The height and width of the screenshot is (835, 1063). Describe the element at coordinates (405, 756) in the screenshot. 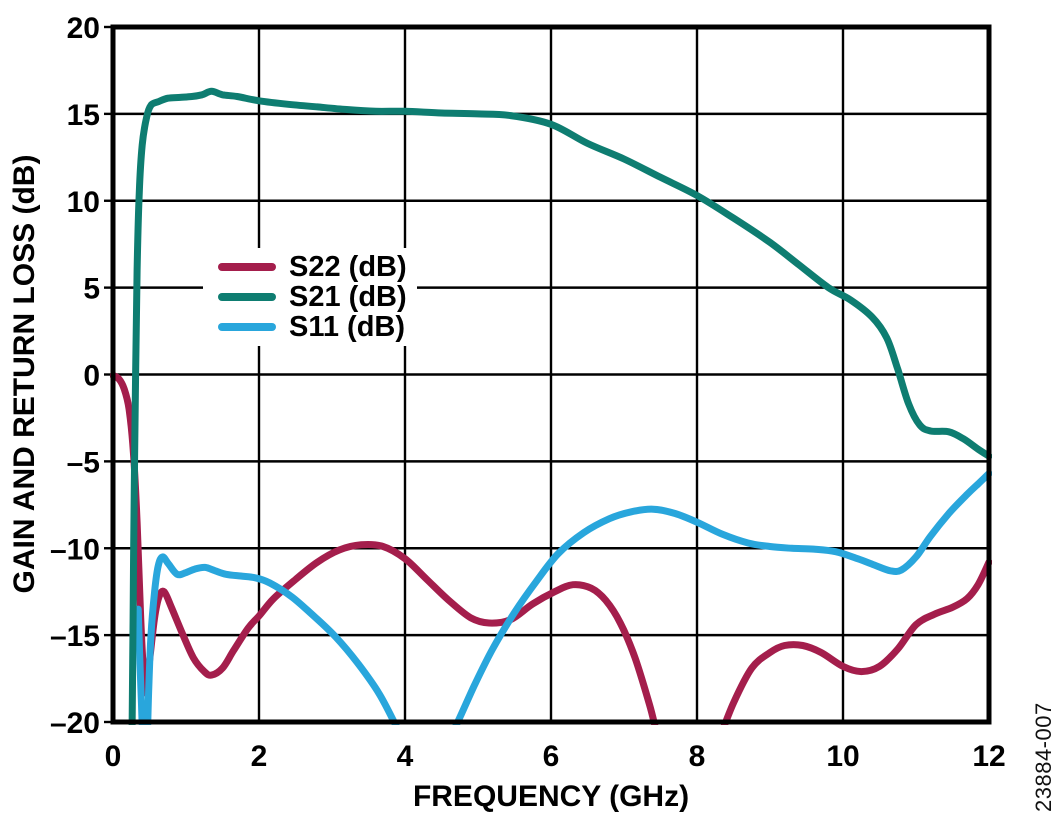

I see `x-tick-label: 4` at that location.